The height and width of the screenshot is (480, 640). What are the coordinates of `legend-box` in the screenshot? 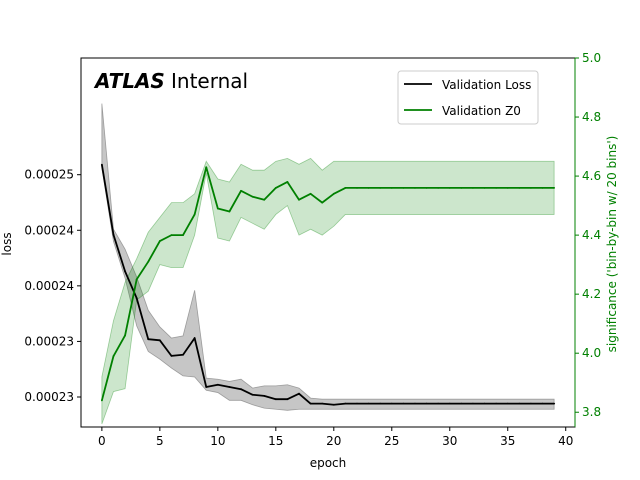 It's located at (468, 97).